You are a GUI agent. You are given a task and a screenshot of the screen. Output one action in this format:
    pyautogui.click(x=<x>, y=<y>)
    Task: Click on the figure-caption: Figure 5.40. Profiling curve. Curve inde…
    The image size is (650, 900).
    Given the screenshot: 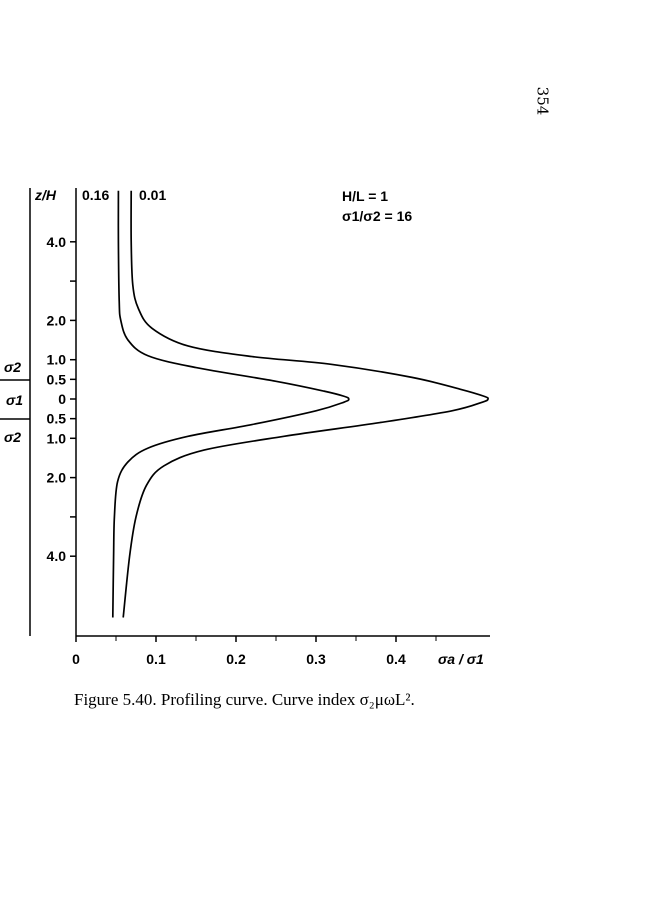 What is the action you would take?
    pyautogui.click(x=244, y=699)
    